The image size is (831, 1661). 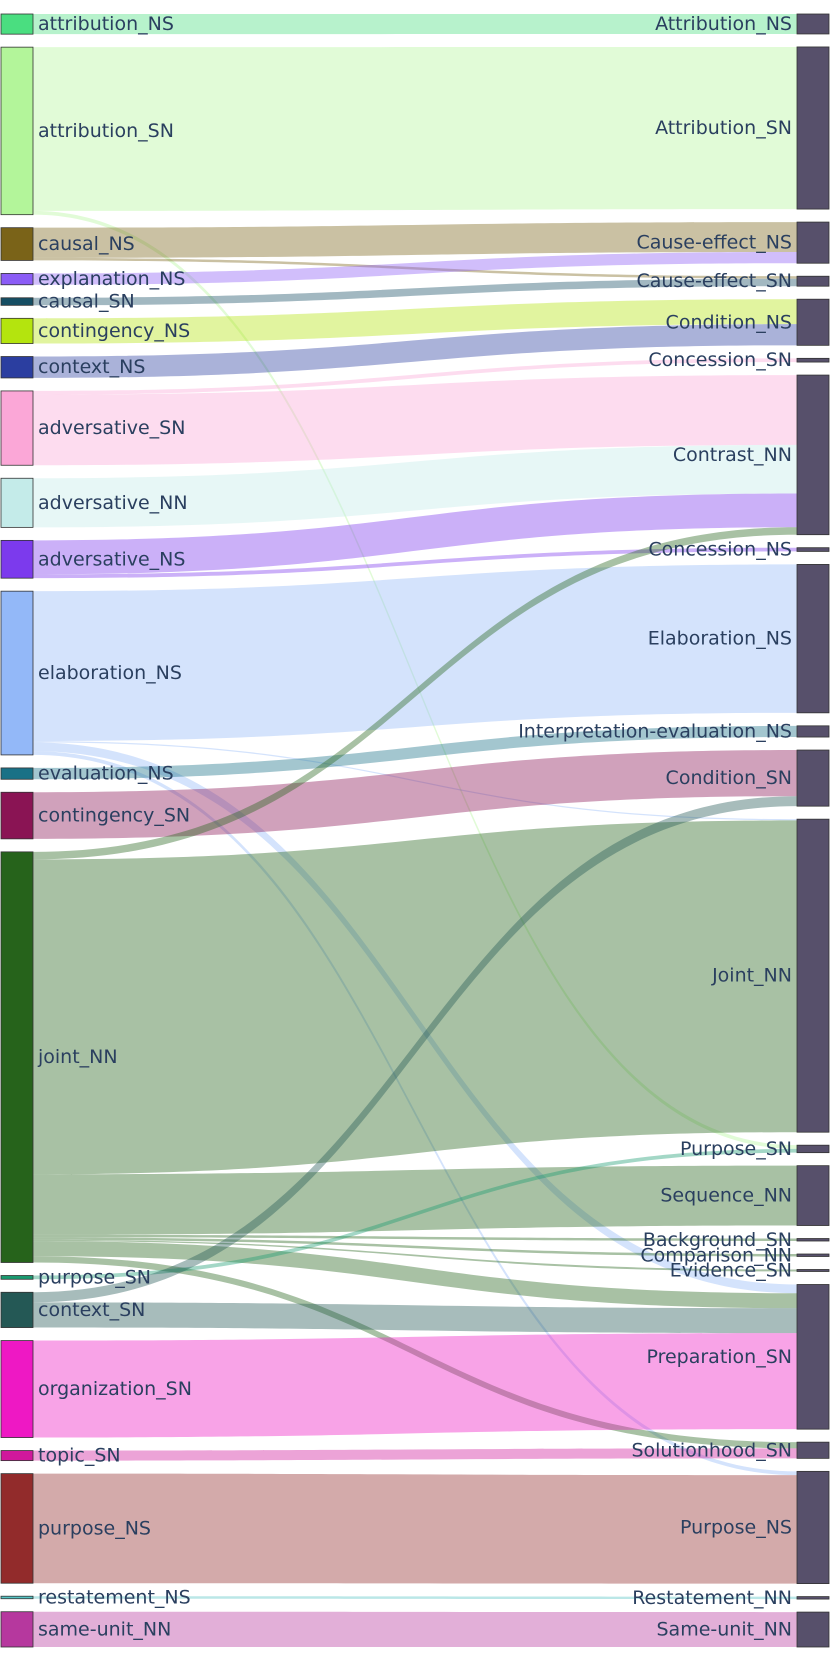 I want to click on link-organization-sn-to-preparation-sn, so click(x=415, y=1385).